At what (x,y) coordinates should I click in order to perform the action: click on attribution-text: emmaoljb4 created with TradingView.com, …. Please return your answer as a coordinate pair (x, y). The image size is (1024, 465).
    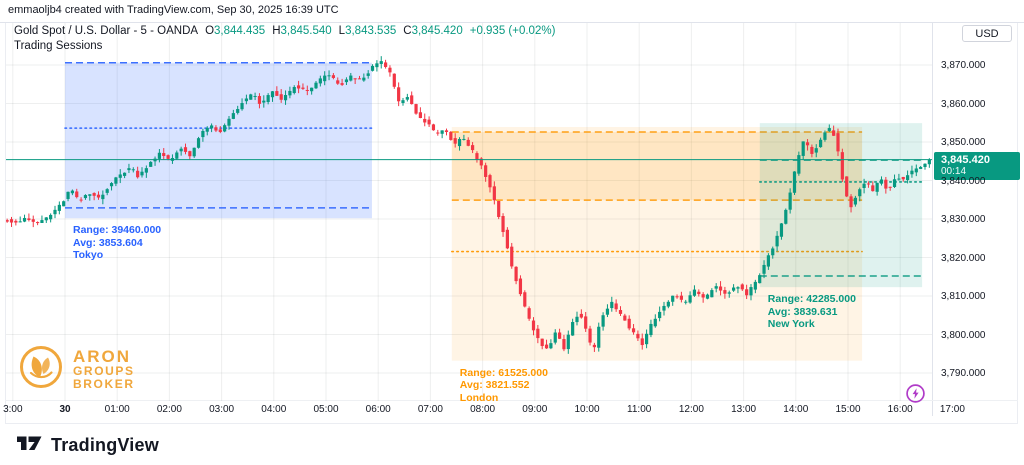
    Looking at the image, I should click on (173, 10).